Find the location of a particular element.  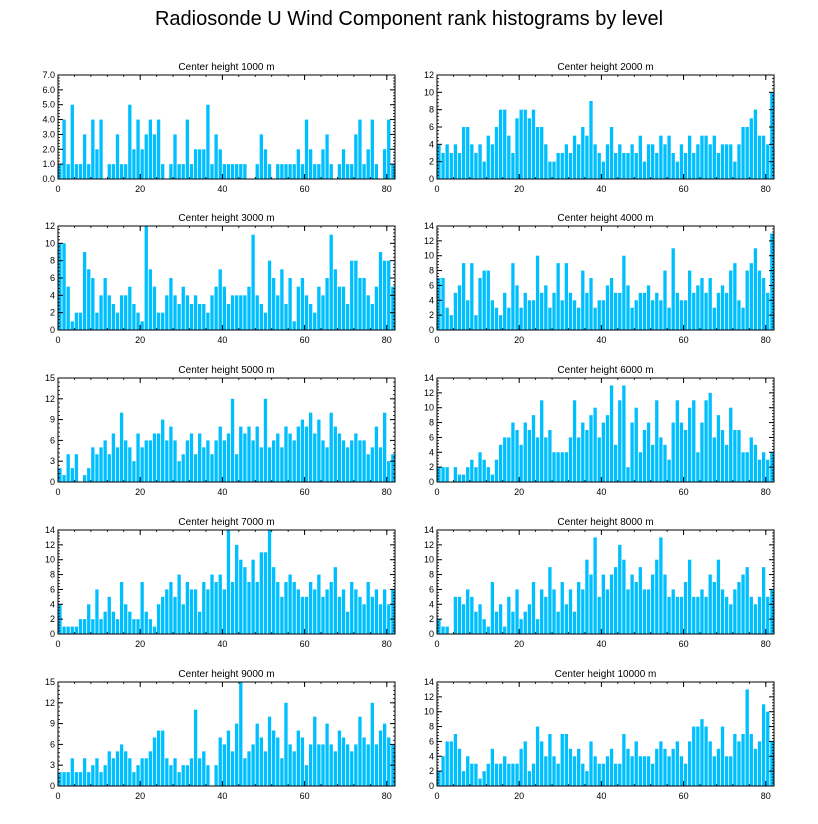

panel-7-xtick-label: 80 is located at coordinates (387, 644).